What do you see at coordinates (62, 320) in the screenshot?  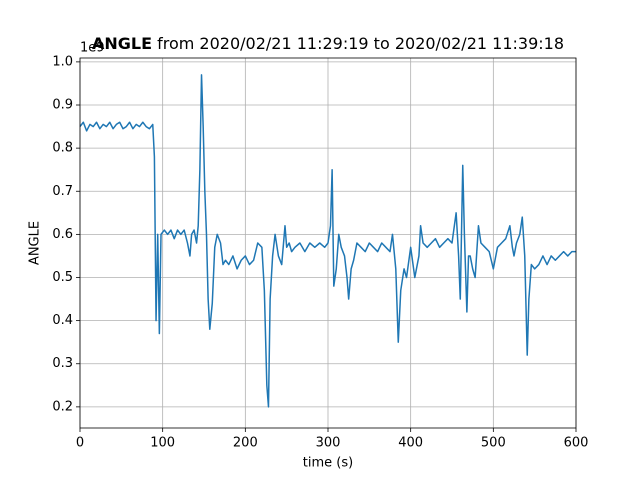 I see `y-tick-label: 0.4` at bounding box center [62, 320].